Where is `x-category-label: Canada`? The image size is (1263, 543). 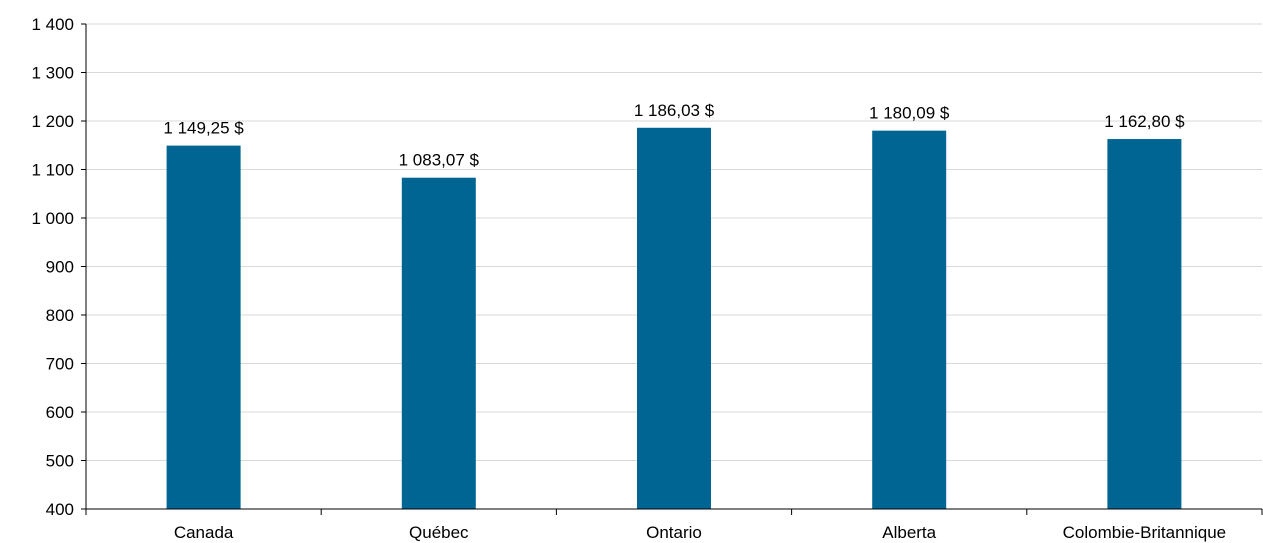 x-category-label: Canada is located at coordinates (204, 532).